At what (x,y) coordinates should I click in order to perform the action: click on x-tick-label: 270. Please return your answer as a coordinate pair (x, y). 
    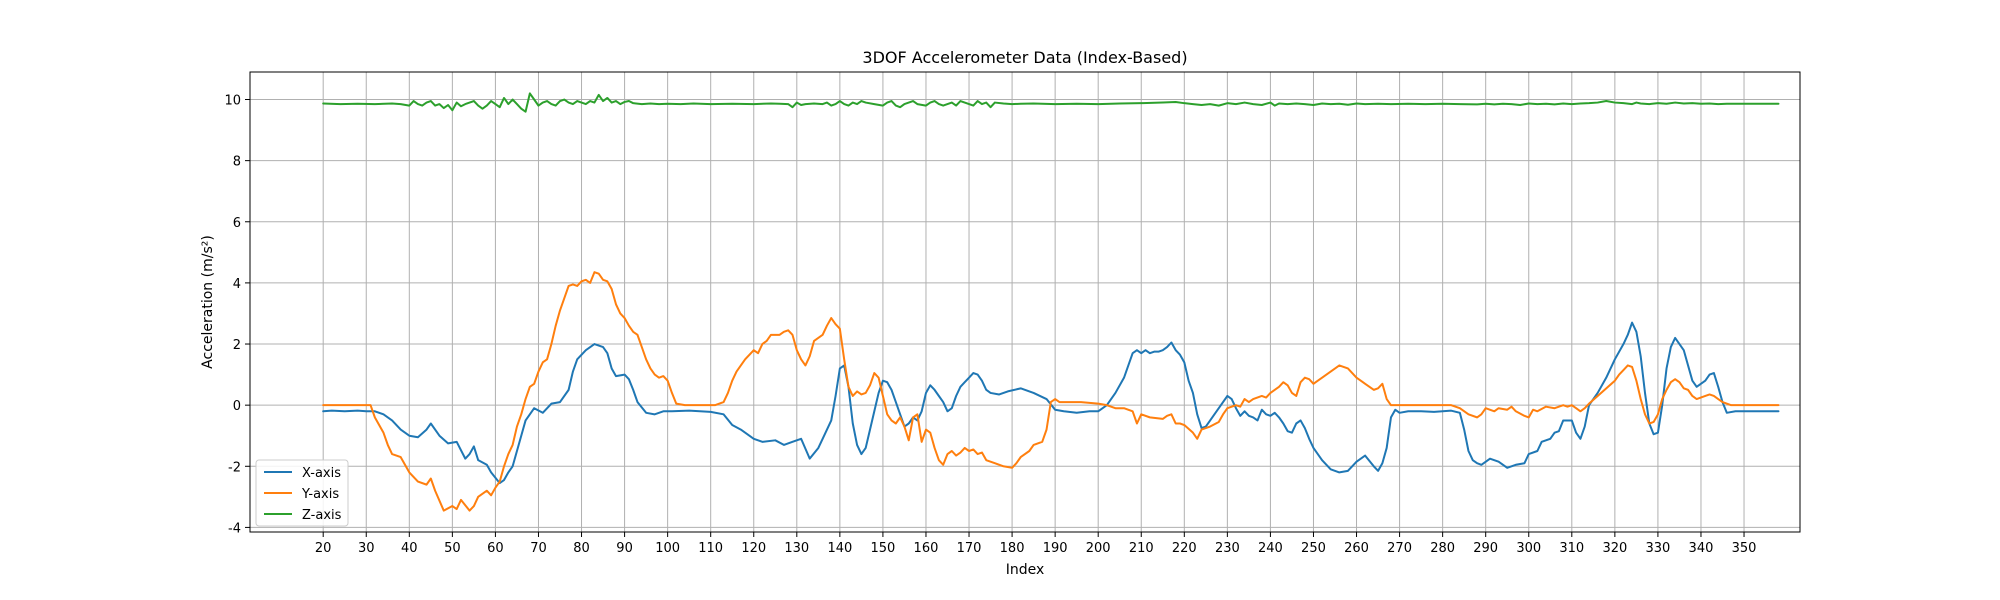
    Looking at the image, I should click on (1399, 548).